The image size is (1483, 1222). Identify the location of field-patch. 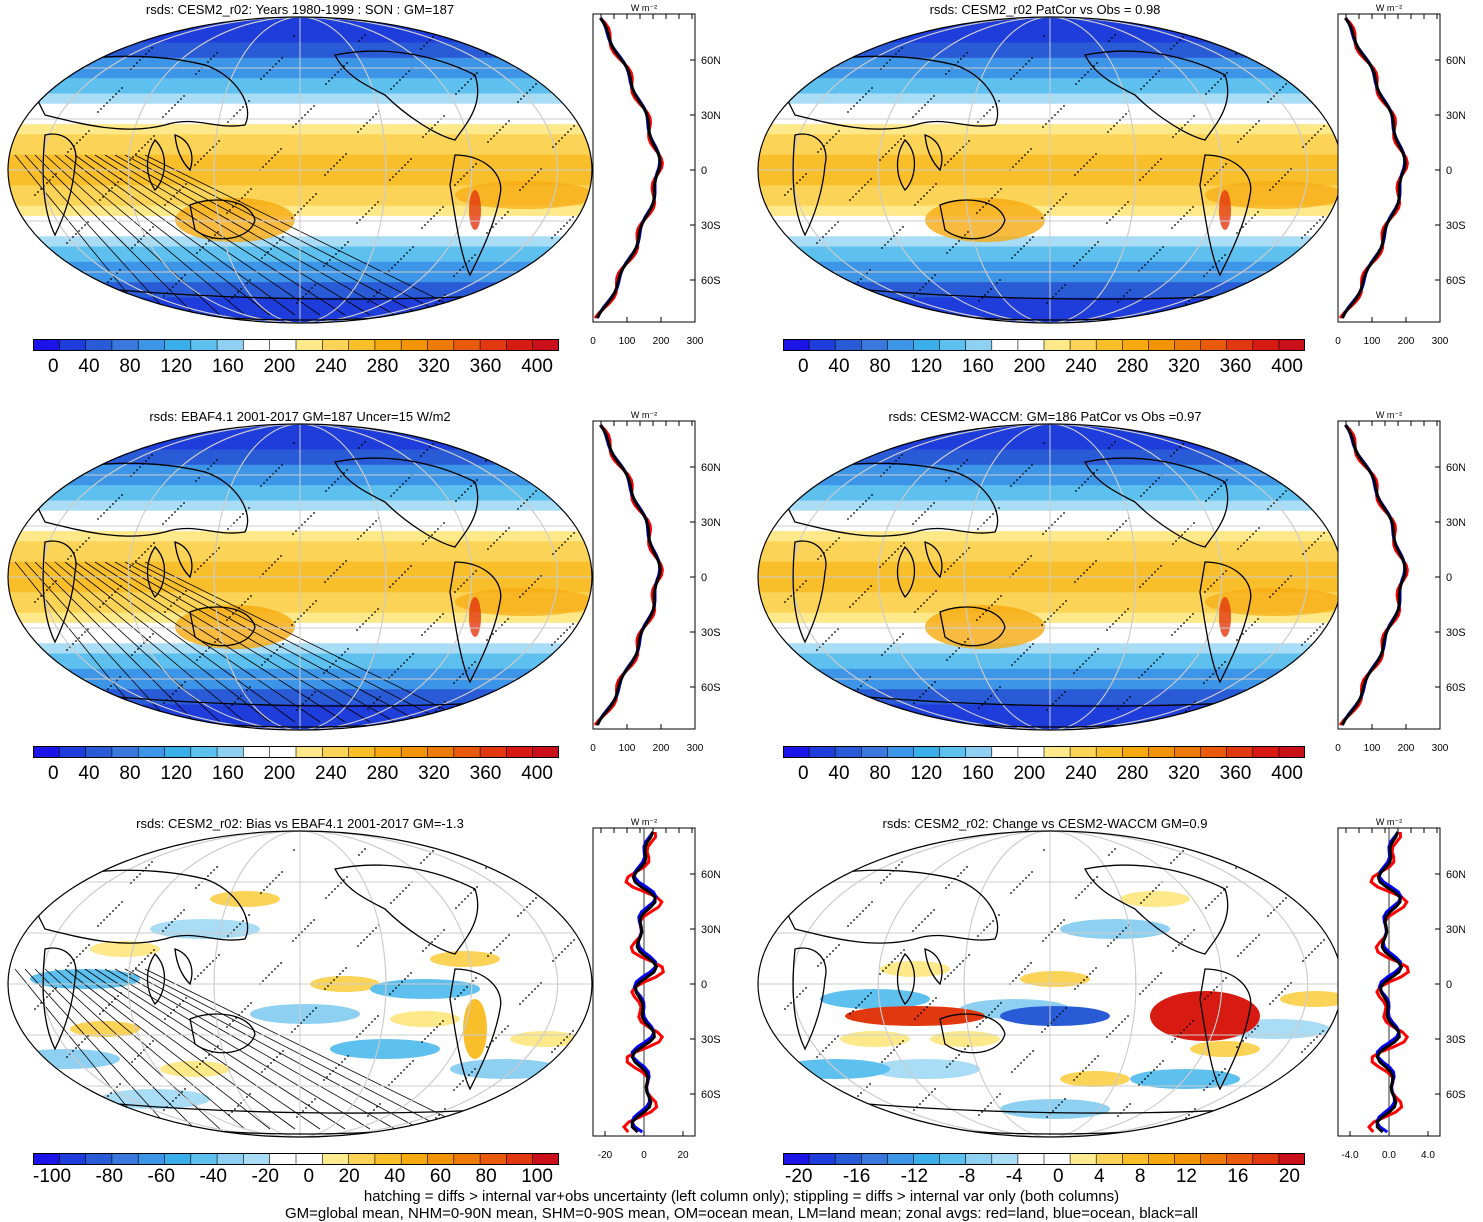
(425, 1019).